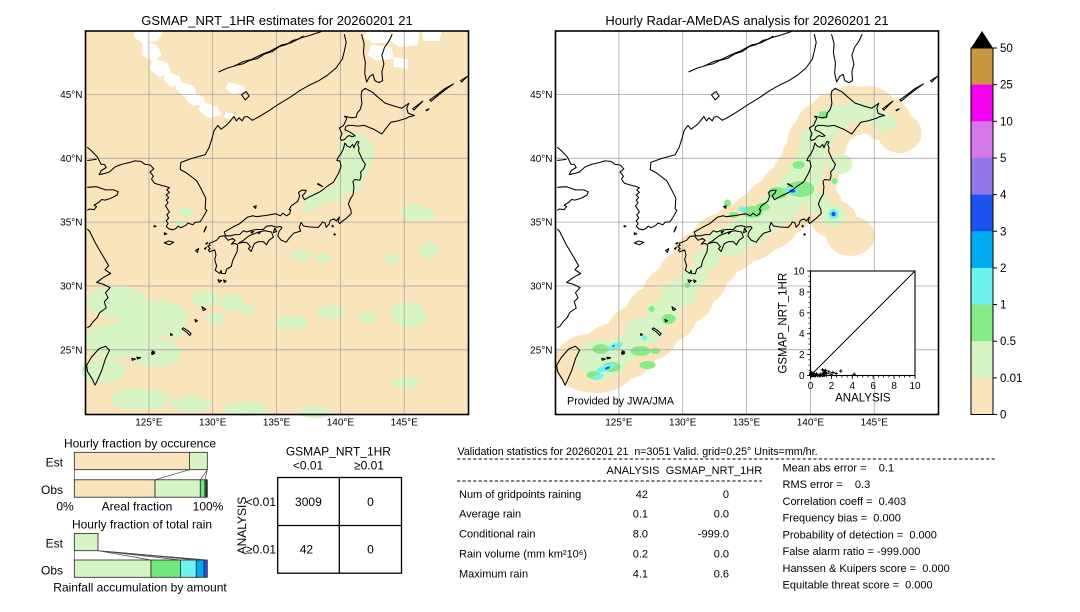 This screenshot has width=1080, height=612. What do you see at coordinates (137, 507) in the screenshot?
I see `svg-text: Areal fraction` at bounding box center [137, 507].